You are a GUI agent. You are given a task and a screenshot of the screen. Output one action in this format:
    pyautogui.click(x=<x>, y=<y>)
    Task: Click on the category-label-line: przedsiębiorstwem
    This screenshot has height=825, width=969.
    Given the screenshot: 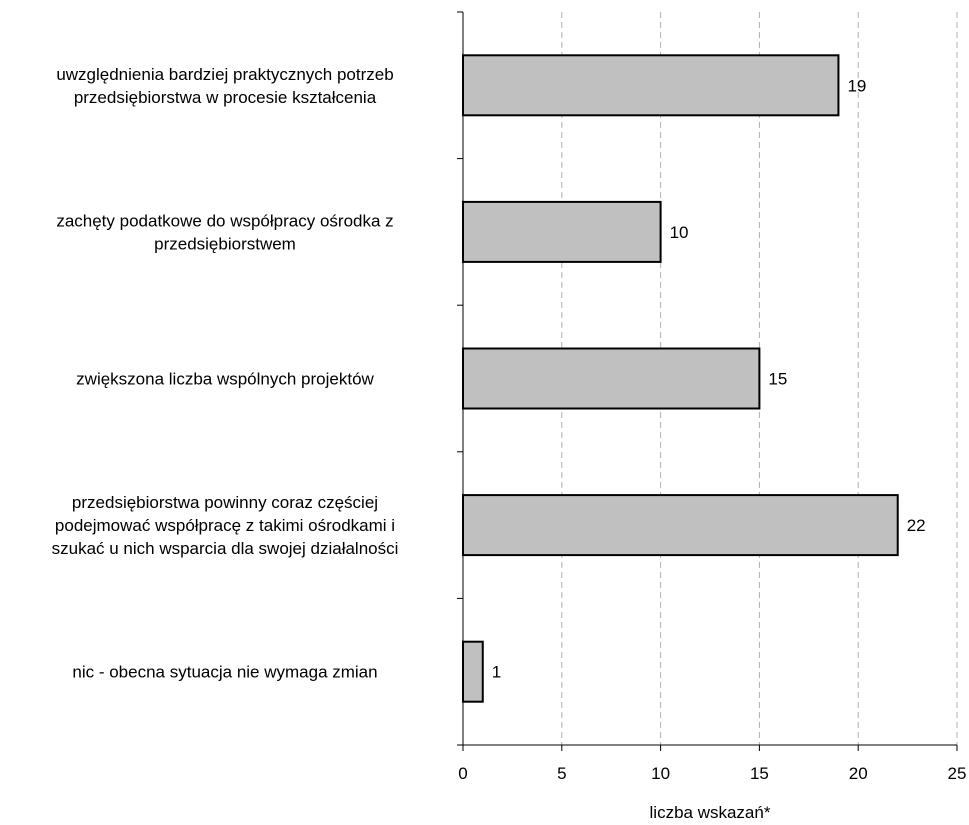 What is the action you would take?
    pyautogui.click(x=225, y=243)
    